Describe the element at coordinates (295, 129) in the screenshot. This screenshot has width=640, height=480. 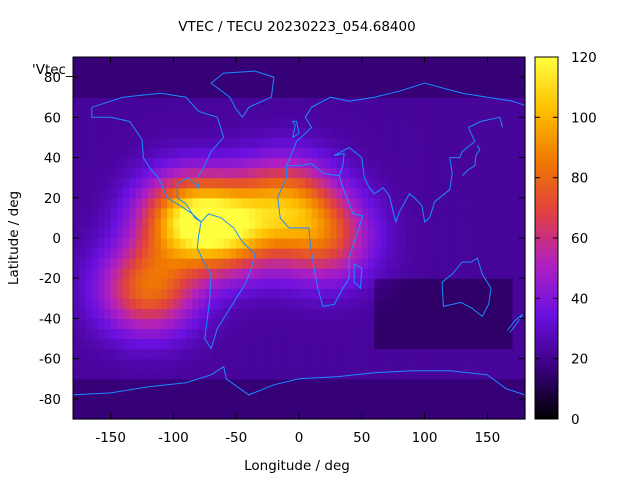
I see `coastline-segment` at that location.